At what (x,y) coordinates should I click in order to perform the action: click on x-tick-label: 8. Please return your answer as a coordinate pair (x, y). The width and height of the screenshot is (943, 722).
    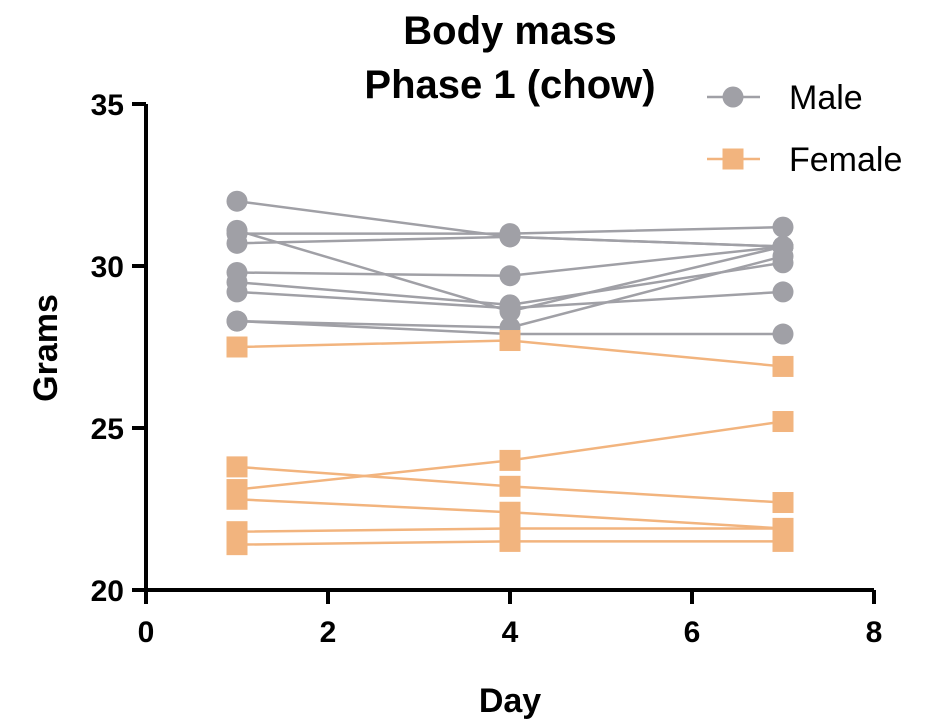
    Looking at the image, I should click on (874, 632).